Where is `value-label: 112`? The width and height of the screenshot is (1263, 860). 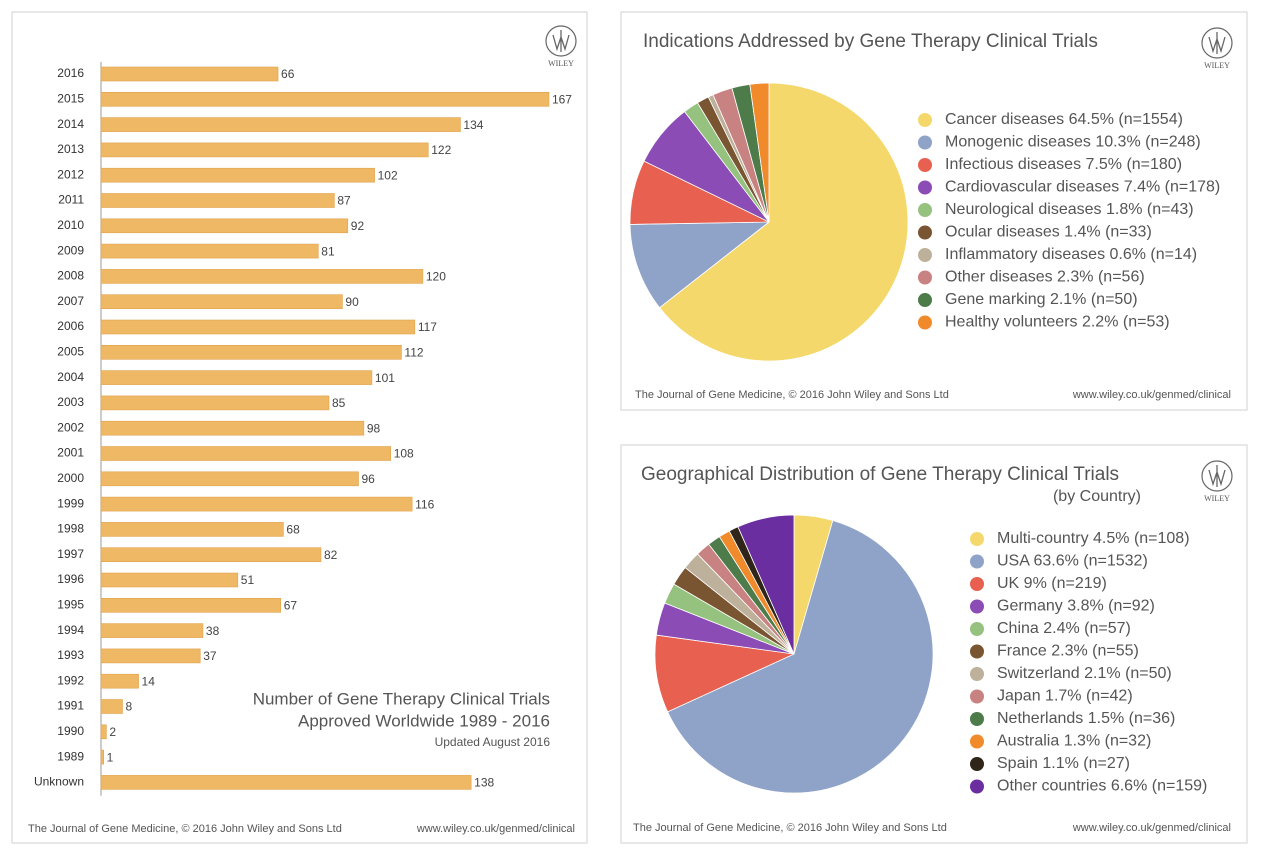 value-label: 112 is located at coordinates (413, 352).